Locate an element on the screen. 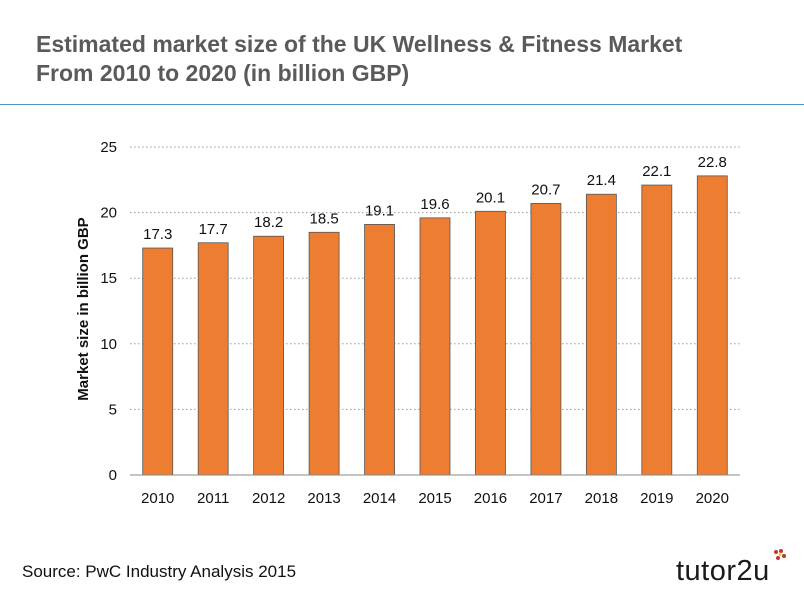 The height and width of the screenshot is (604, 804). data-label: 19.6 is located at coordinates (434, 204).